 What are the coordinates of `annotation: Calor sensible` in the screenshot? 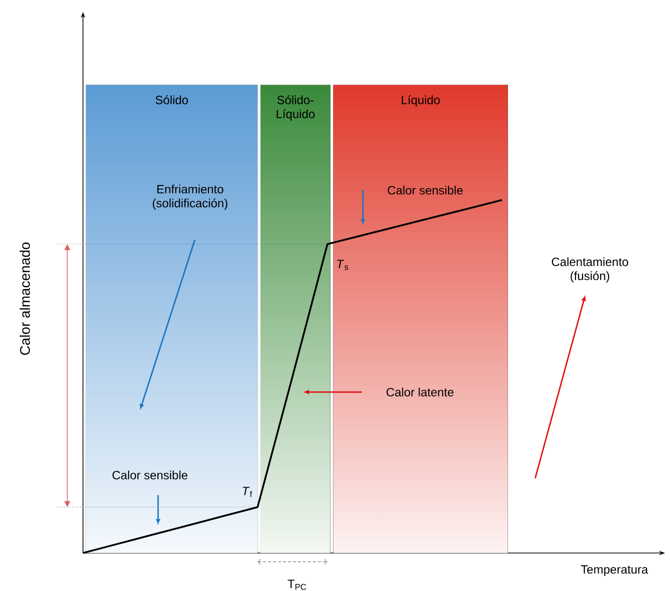 It's located at (150, 475).